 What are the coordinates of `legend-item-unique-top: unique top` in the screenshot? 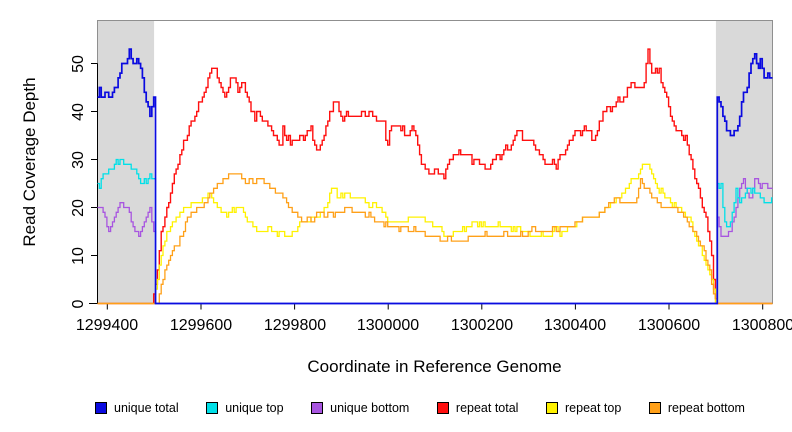 It's located at (245, 408).